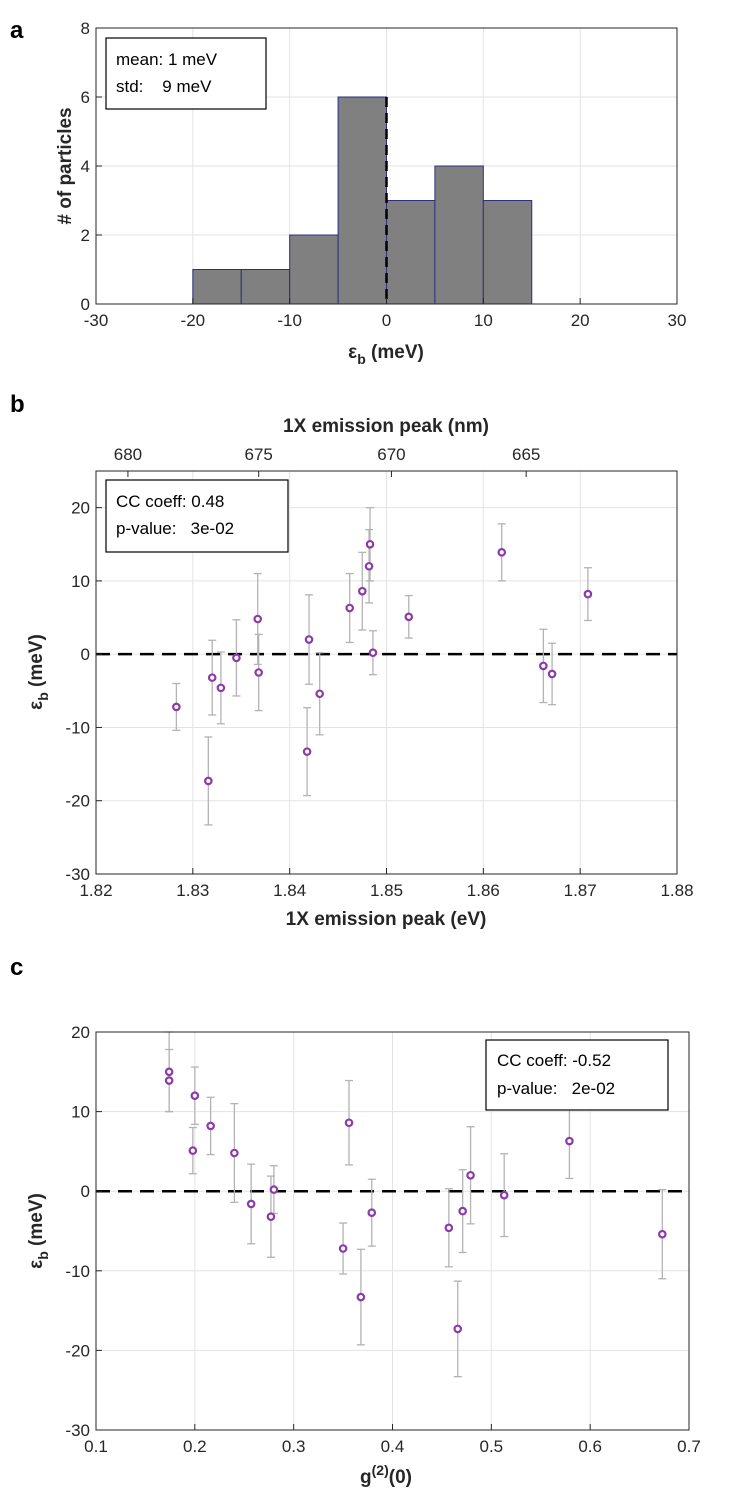 The height and width of the screenshot is (1495, 747). What do you see at coordinates (483, 890) in the screenshot?
I see `b-x-tick-label: 1.86` at bounding box center [483, 890].